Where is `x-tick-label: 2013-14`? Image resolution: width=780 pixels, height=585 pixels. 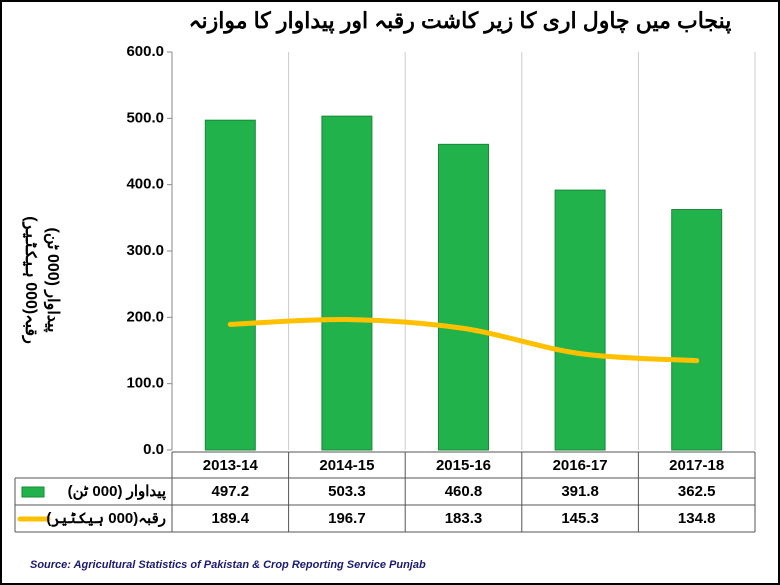 x-tick-label: 2013-14 is located at coordinates (231, 465).